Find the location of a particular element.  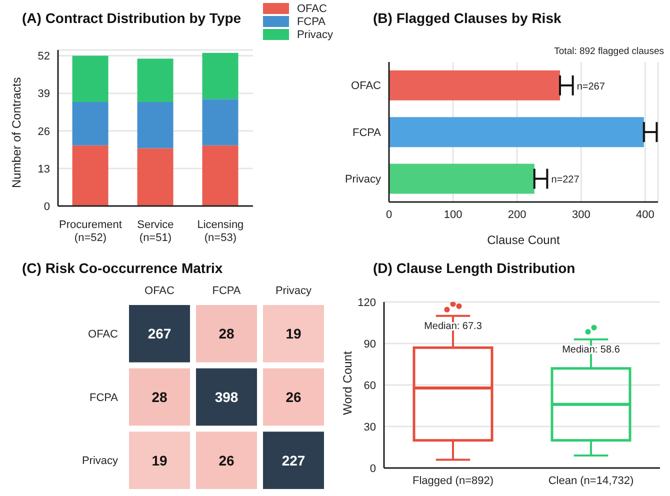

y-tick-label: 120 is located at coordinates (367, 302).